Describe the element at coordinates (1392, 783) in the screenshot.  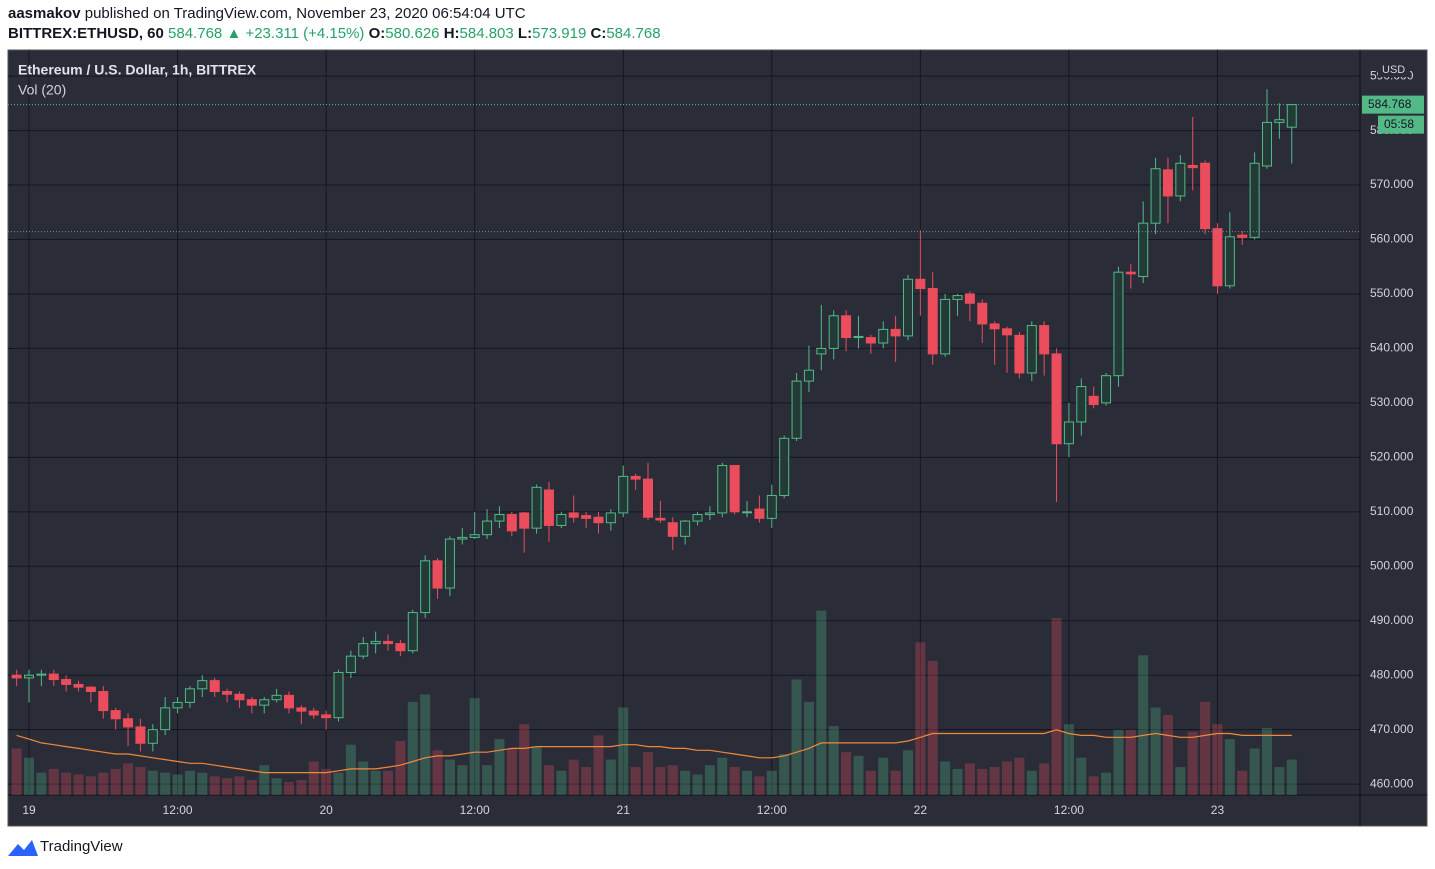
I see `y-tick-label: 460.000` at that location.